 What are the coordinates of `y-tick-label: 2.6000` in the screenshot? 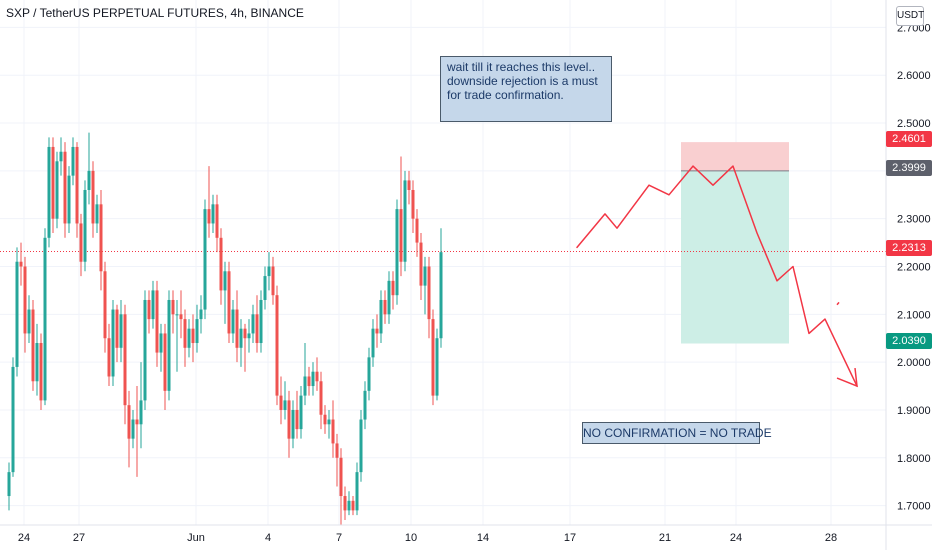 It's located at (914, 76).